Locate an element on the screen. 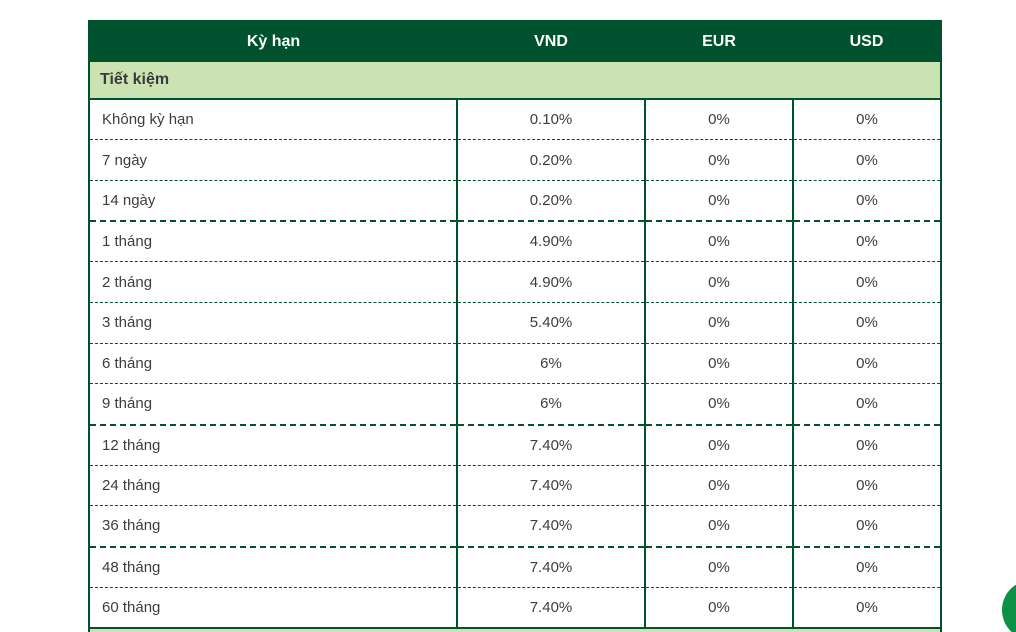 Image resolution: width=1016 pixels, height=632 pixels. term-cell: 9 tháng is located at coordinates (273, 404).